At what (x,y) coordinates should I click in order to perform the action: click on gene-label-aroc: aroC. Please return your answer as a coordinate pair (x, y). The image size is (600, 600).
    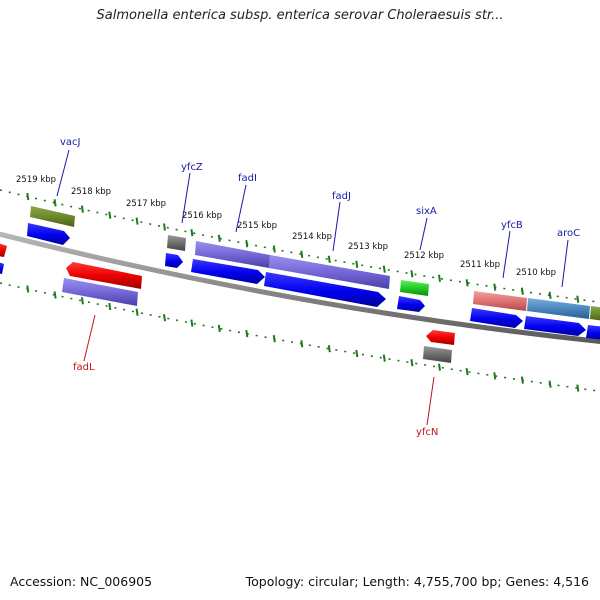
    Looking at the image, I should click on (568, 233).